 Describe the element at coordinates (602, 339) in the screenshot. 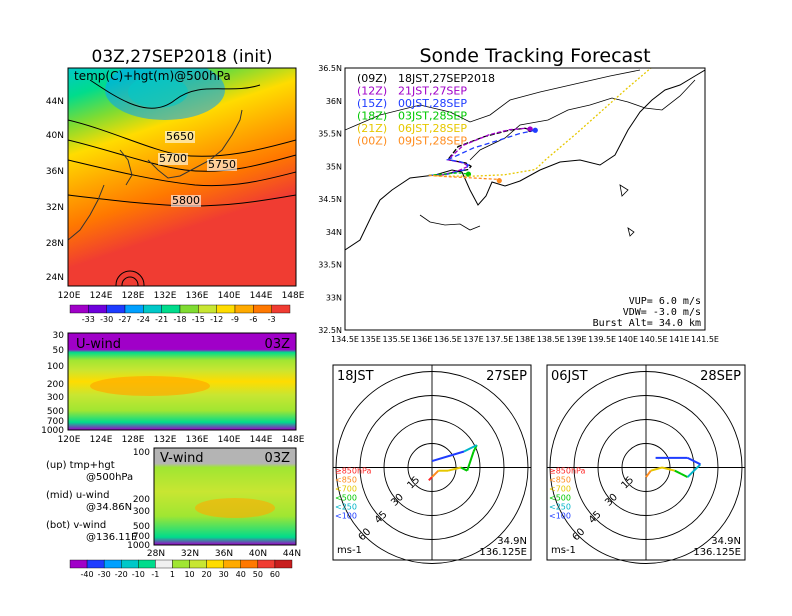

I see `map-lon-tick: 139.5E` at that location.